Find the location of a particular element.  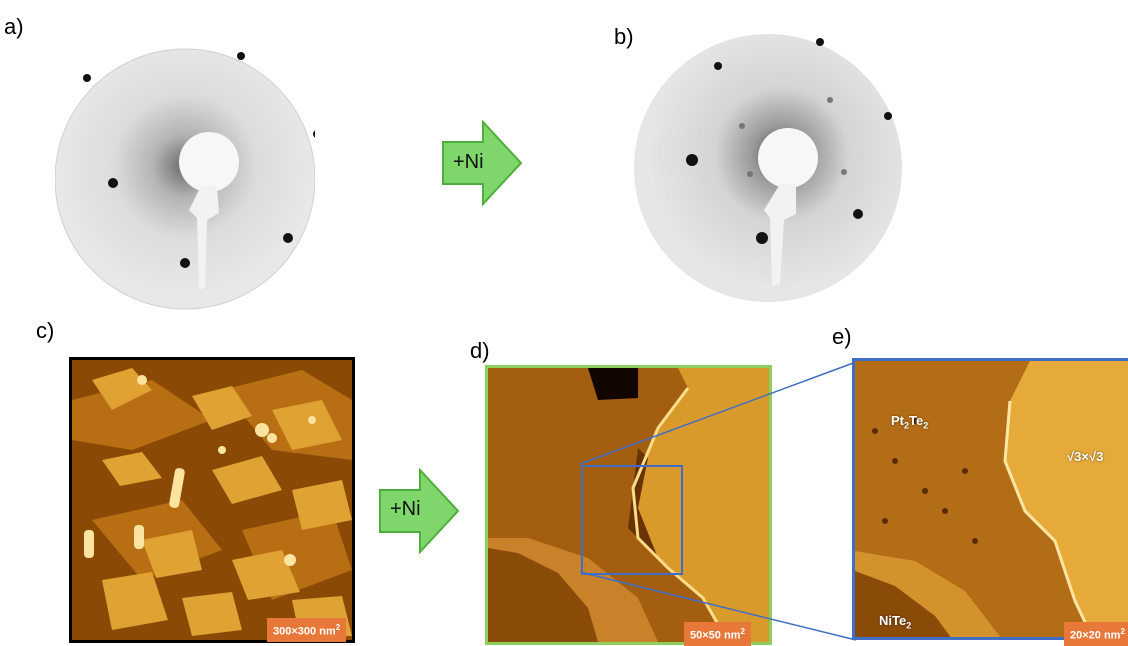

stm-image-c is located at coordinates (212, 500).